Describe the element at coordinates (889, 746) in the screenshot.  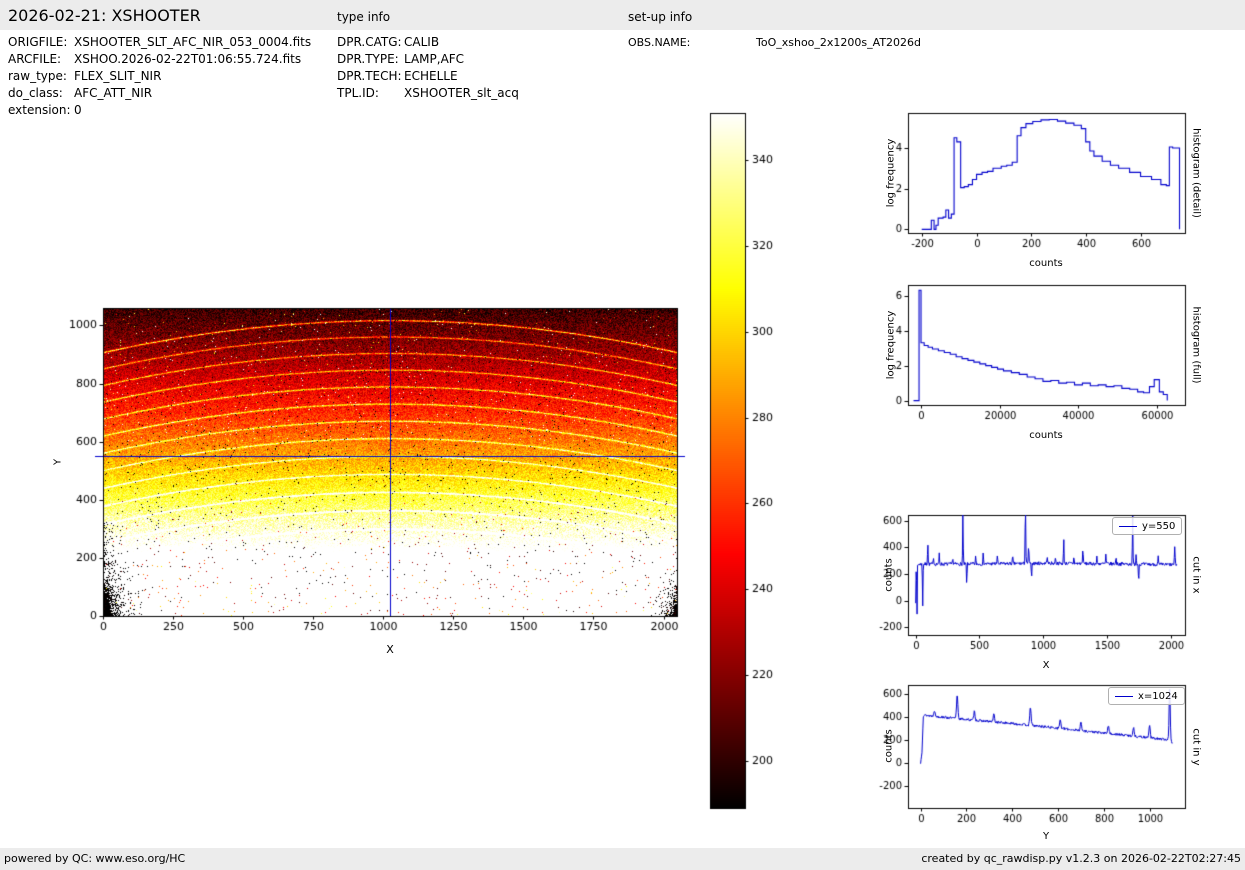
I see `cut-y-ylabel: counts` at that location.